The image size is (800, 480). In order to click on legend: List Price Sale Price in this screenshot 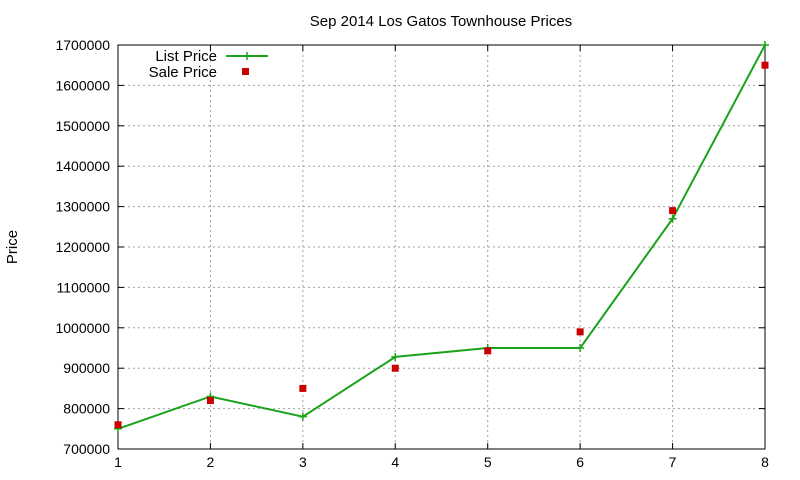, I will do `click(208, 64)`.